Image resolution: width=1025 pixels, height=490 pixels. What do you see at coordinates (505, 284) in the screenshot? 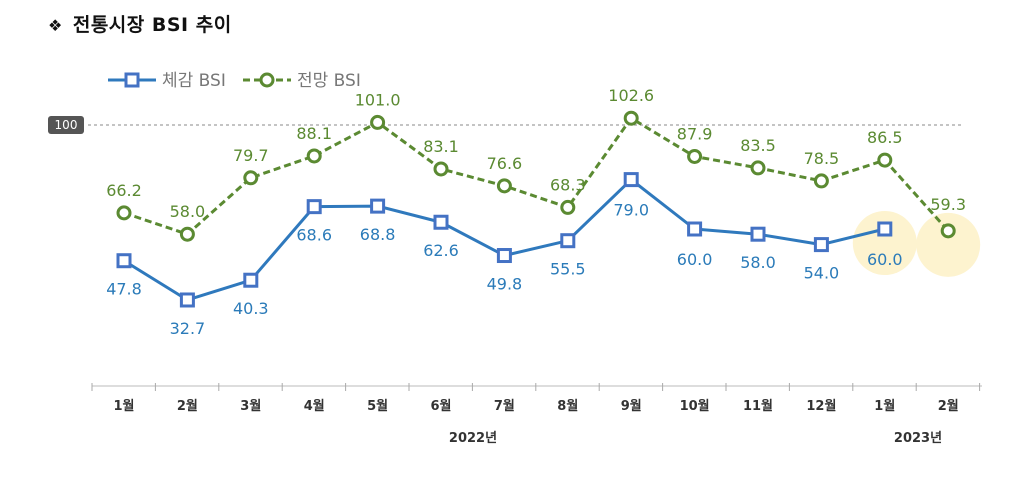
I see `data-label: 49.8` at bounding box center [505, 284].